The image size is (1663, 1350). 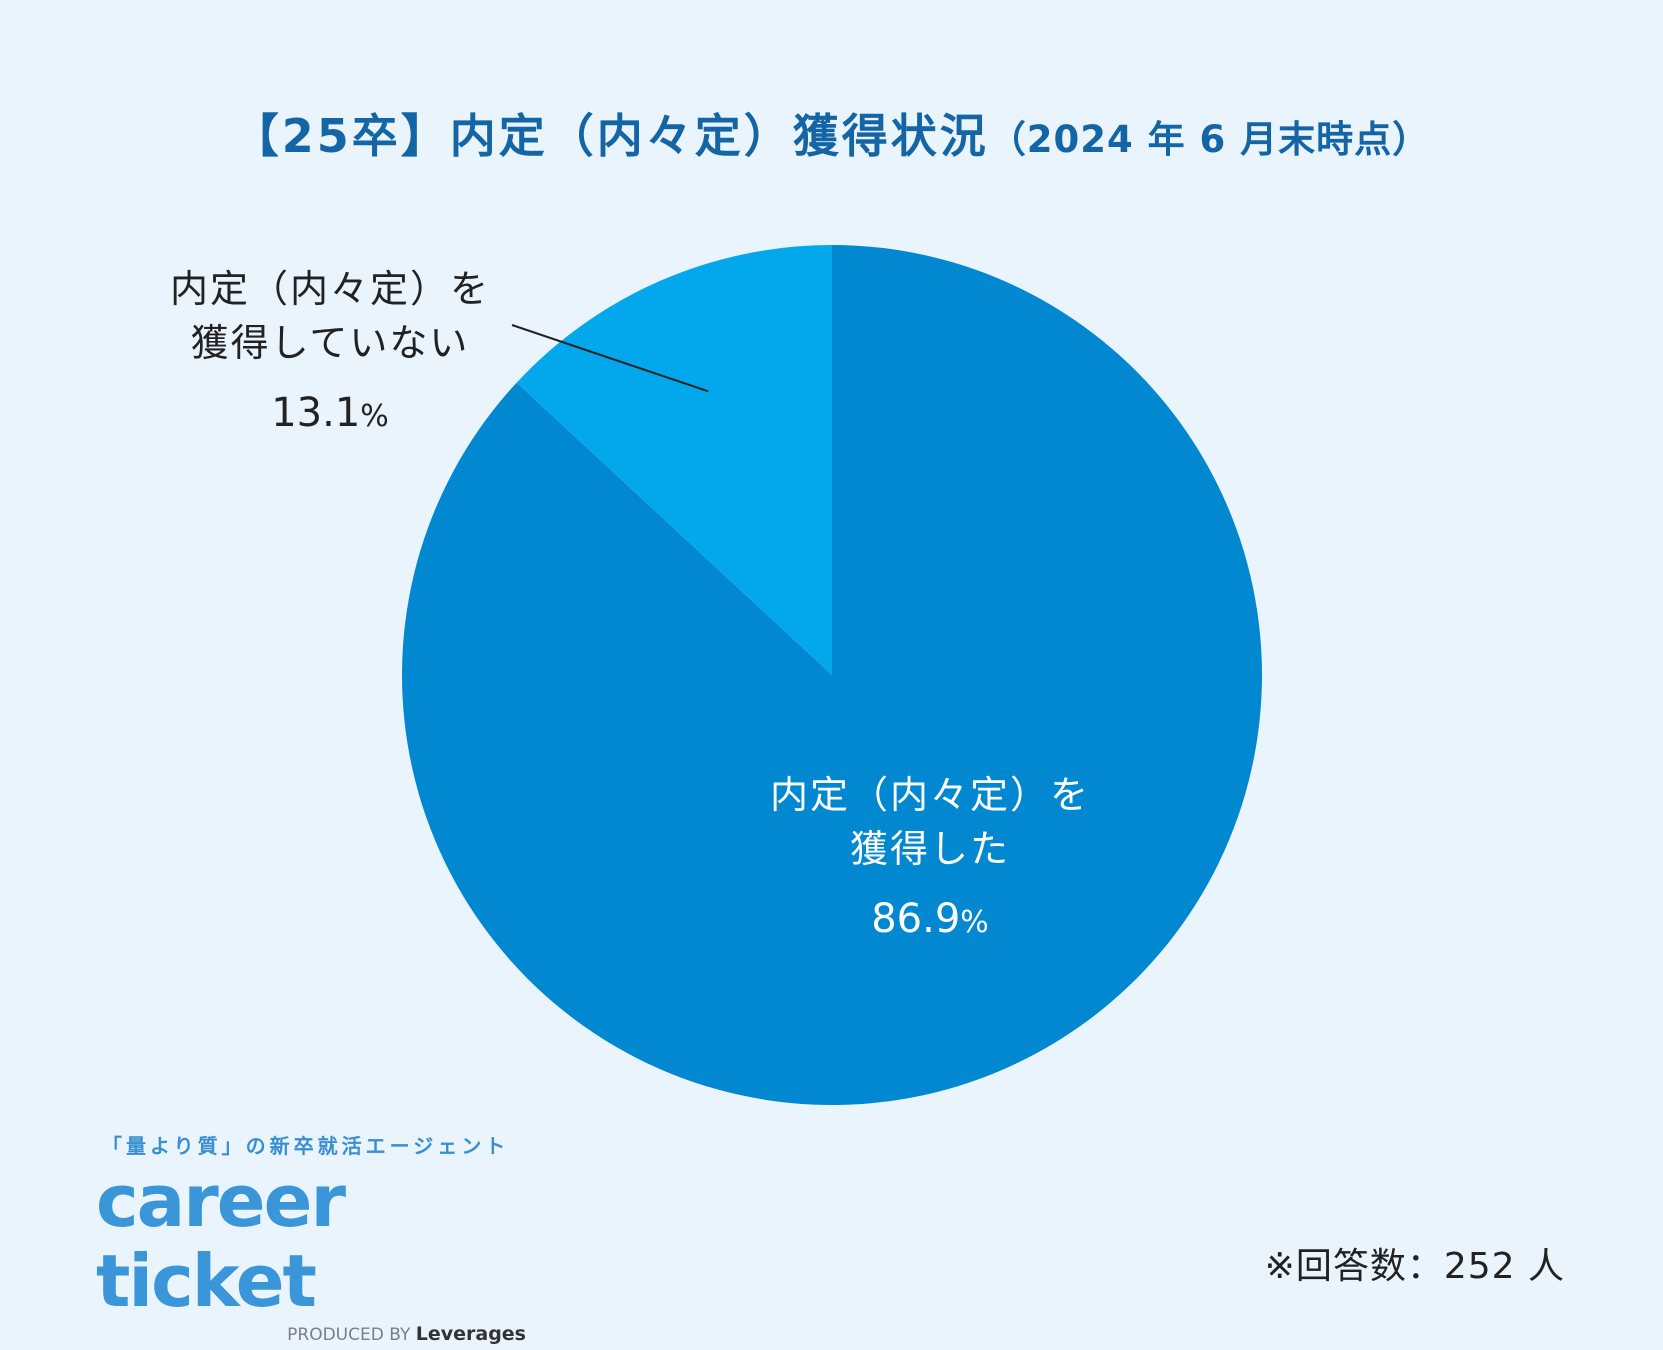 I want to click on leader-line, so click(x=610, y=358).